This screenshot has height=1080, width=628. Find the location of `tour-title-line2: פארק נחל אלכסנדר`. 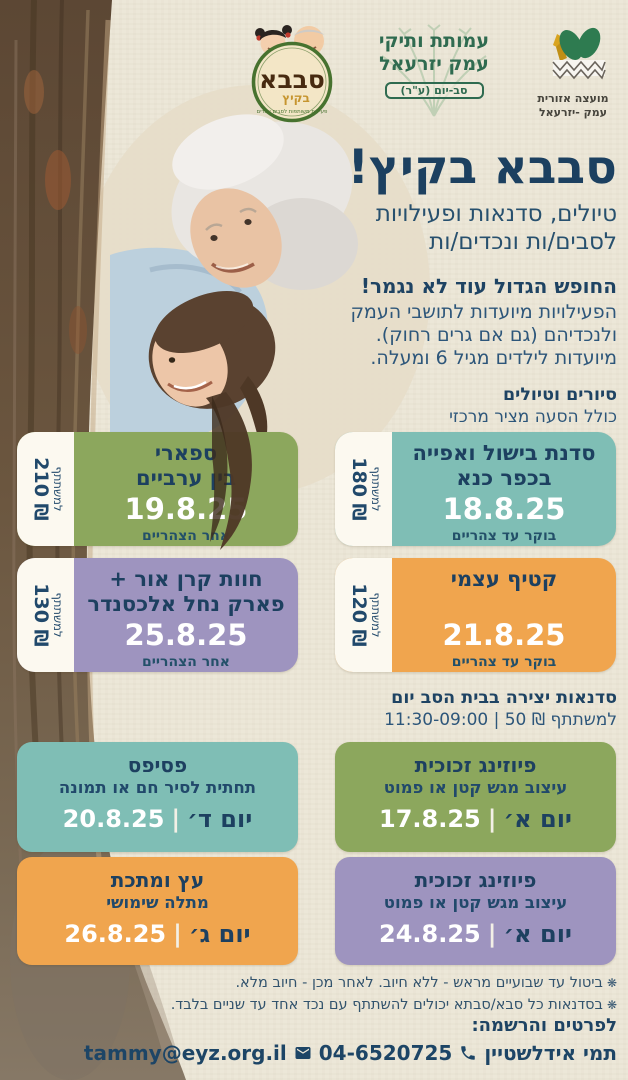

tour-title-line2: פארק נחל אלכסנדר is located at coordinates (186, 603).